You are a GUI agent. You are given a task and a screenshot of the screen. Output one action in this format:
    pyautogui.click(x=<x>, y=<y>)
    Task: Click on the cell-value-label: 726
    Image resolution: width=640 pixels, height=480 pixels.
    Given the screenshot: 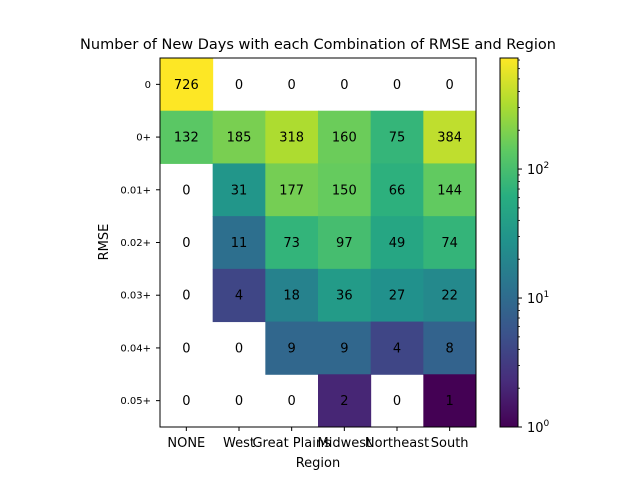 What is the action you would take?
    pyautogui.click(x=186, y=85)
    